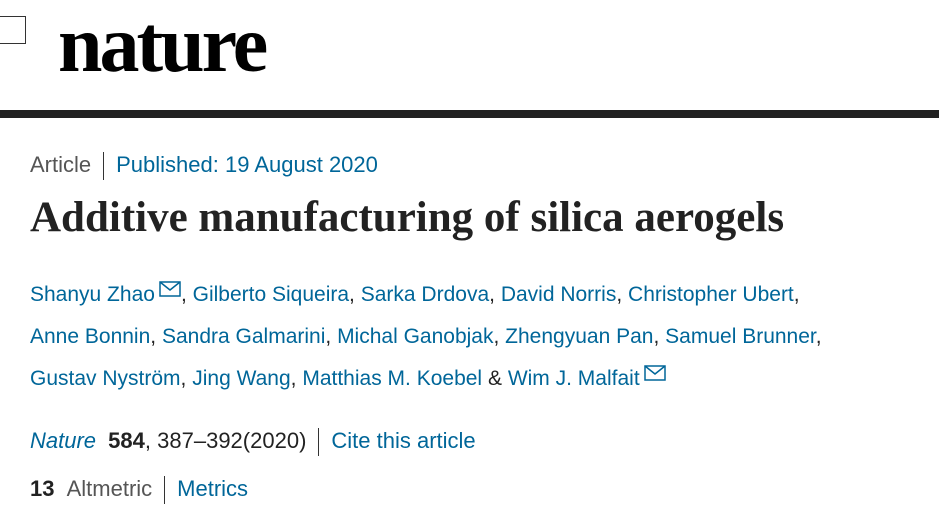 The width and height of the screenshot is (939, 511). I want to click on header-bar, so click(469, 114).